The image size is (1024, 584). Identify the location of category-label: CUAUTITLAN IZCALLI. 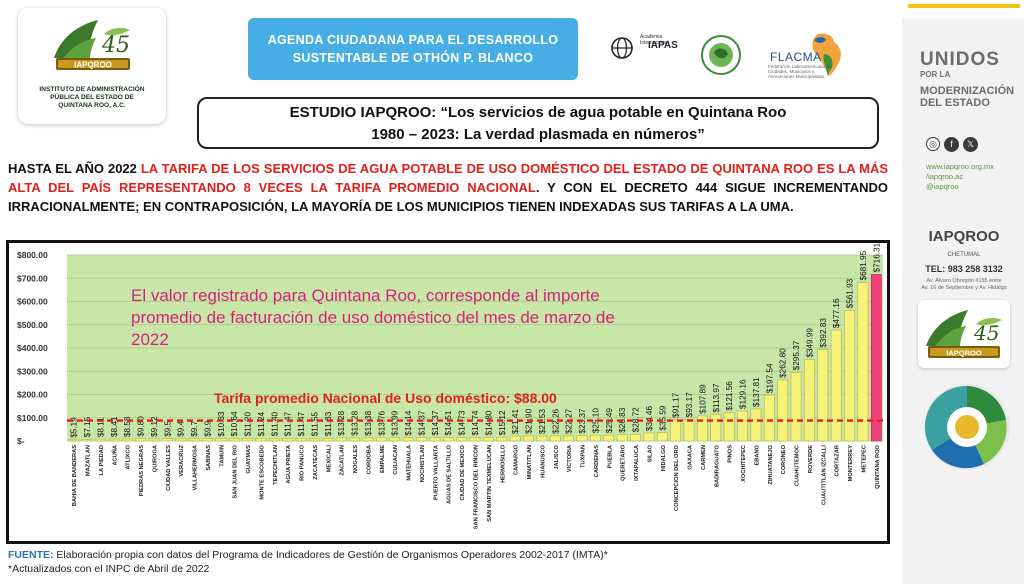
(824, 475).